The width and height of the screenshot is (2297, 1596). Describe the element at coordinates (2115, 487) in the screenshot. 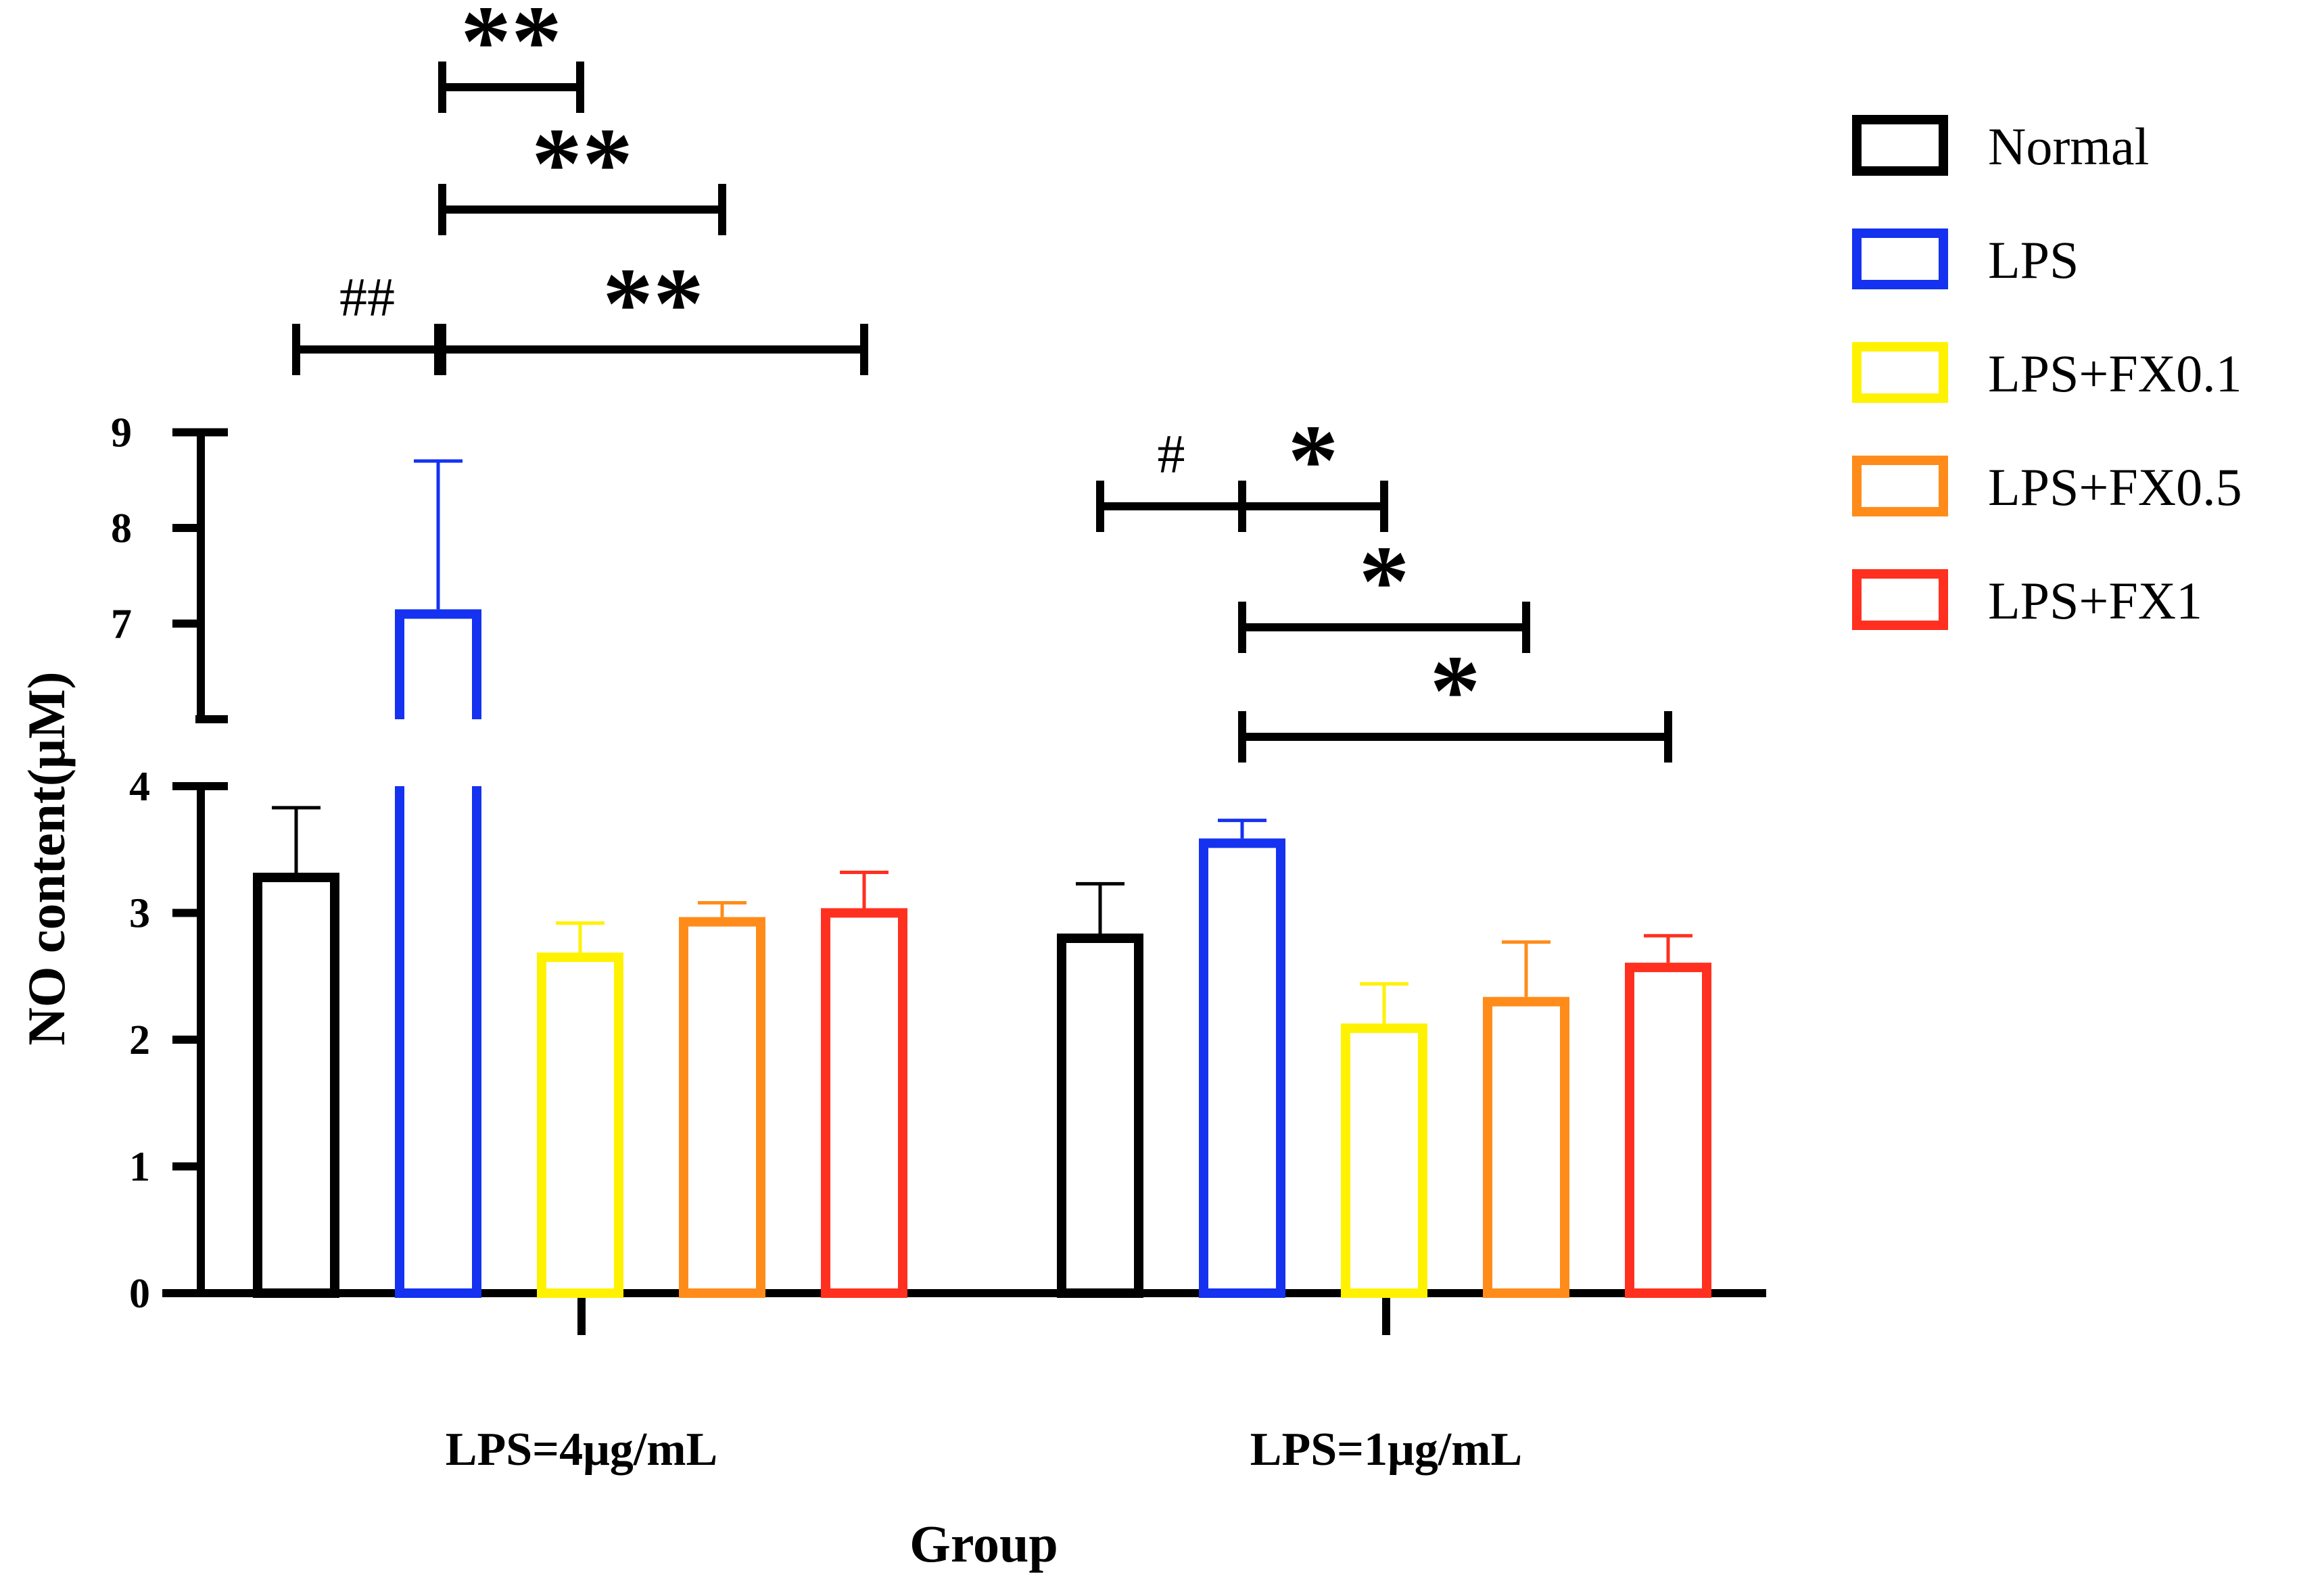

I see `legend-label: LPS+FX0.5` at that location.